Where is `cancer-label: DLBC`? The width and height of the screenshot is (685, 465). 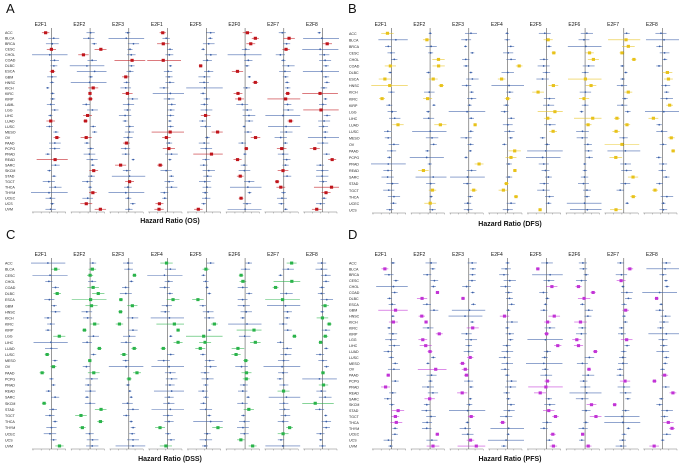 cancer-label: DLBC is located at coordinates (10, 294).